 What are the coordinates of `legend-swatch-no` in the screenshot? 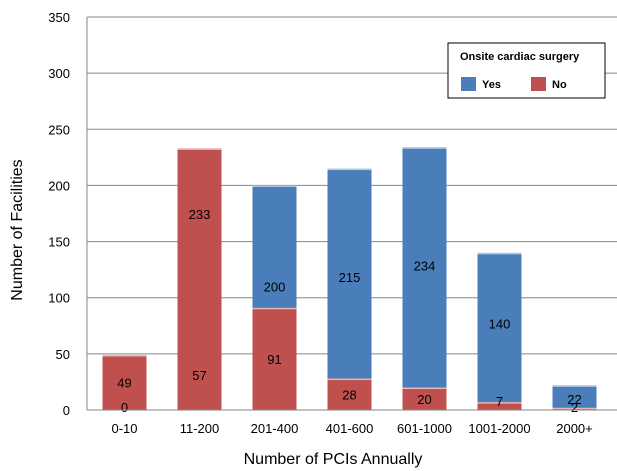 It's located at (538, 84).